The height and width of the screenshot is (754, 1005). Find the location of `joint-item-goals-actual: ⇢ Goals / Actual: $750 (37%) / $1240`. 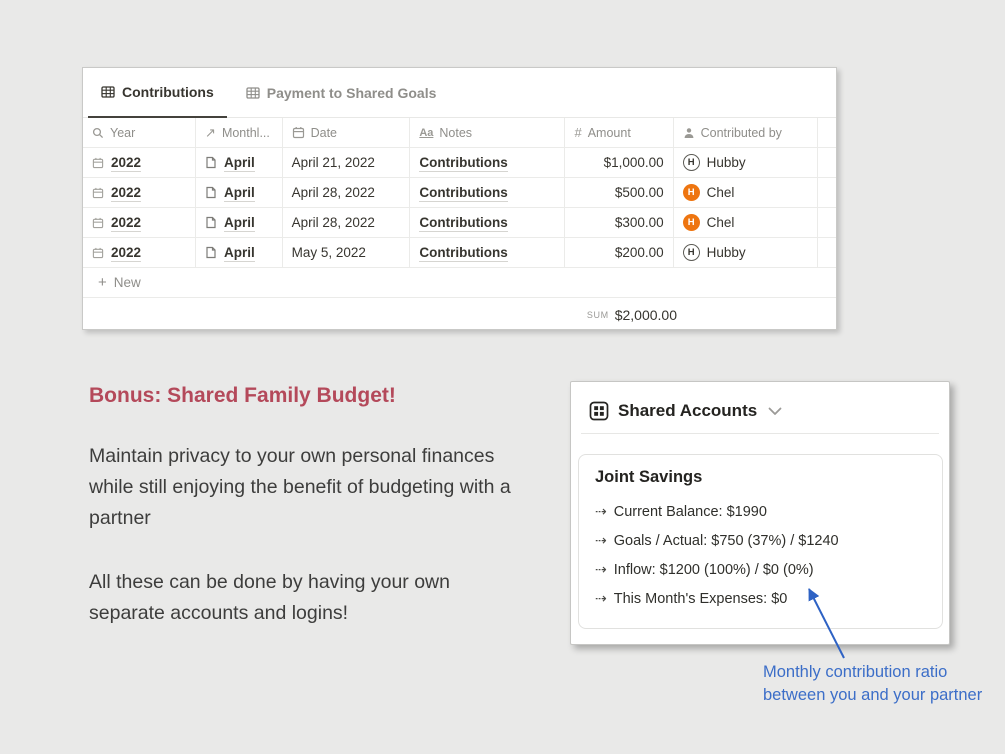

joint-item-goals-actual: ⇢ Goals / Actual: $750 (37%) / $1240 is located at coordinates (717, 541).